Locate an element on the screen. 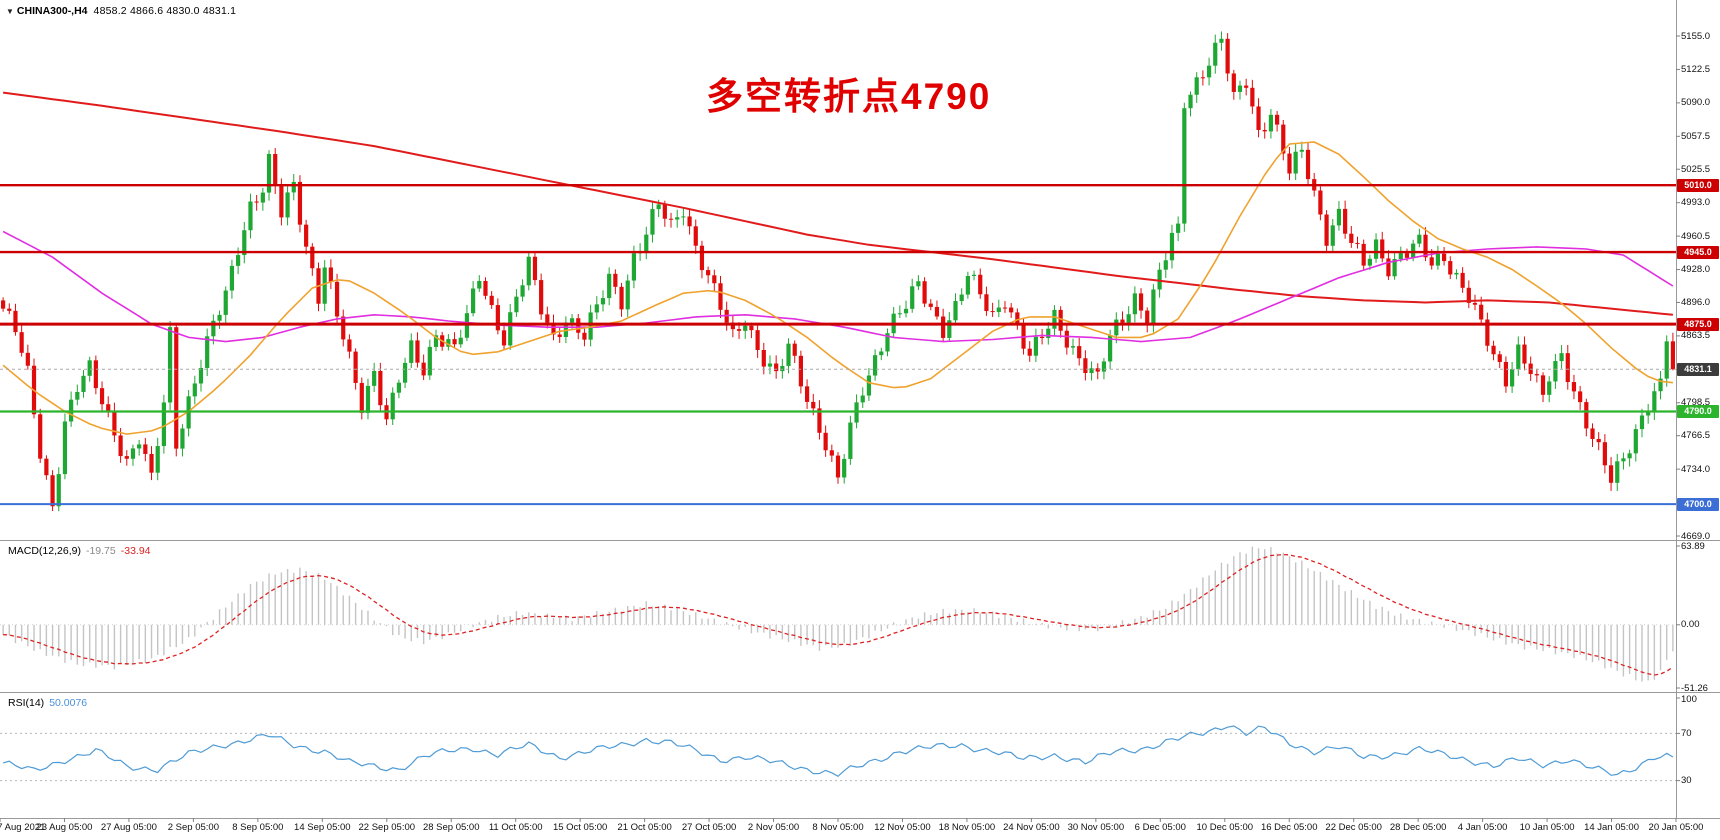 The height and width of the screenshot is (840, 1720). ma-mid-magenta is located at coordinates (838, 286).